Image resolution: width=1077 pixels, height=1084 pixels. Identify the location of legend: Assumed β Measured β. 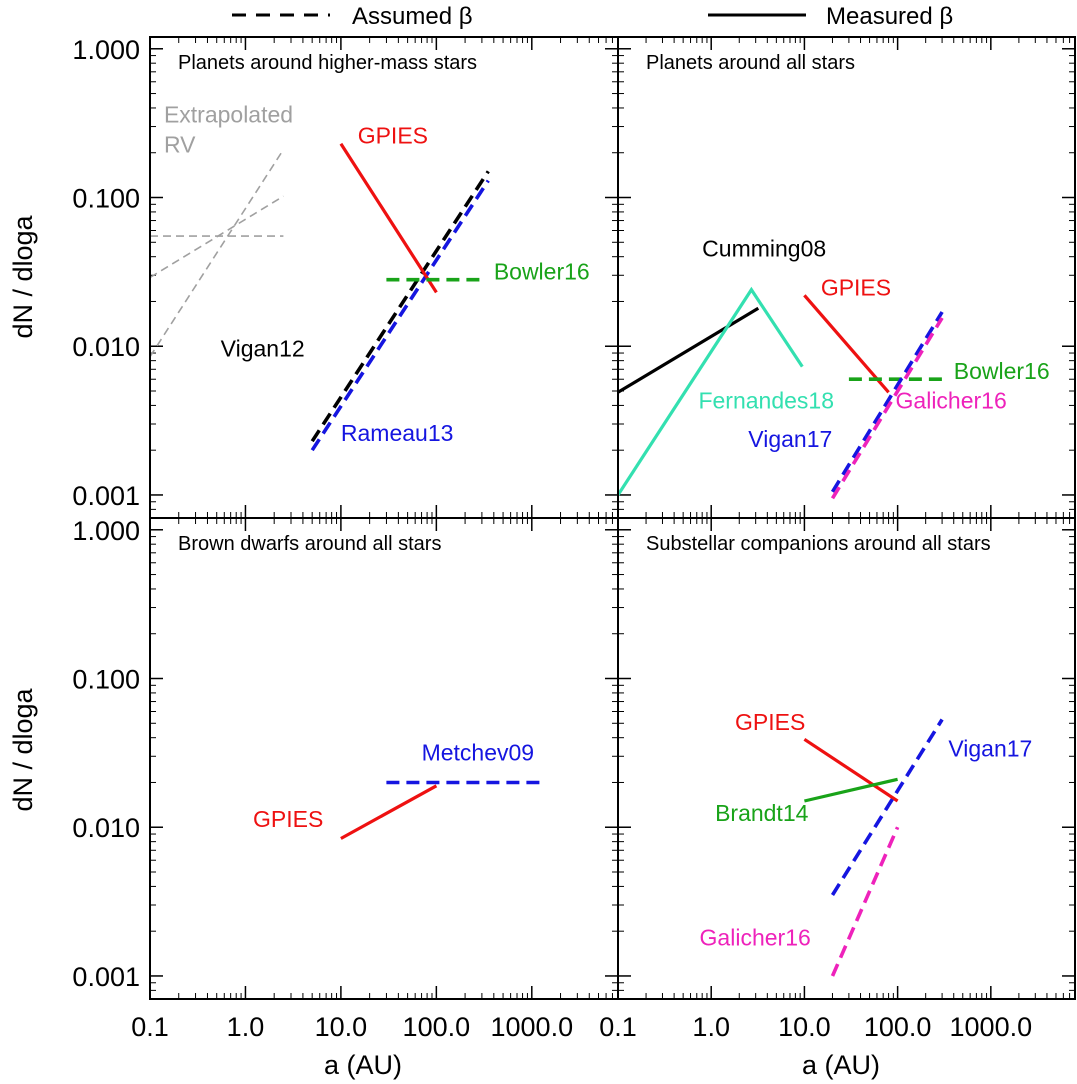
(592, 16).